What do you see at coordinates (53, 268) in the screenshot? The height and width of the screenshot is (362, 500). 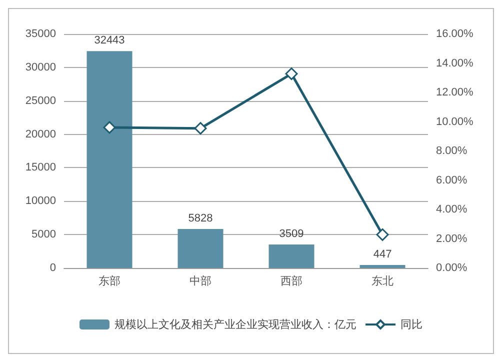 I see `y-tick-label: 0` at bounding box center [53, 268].